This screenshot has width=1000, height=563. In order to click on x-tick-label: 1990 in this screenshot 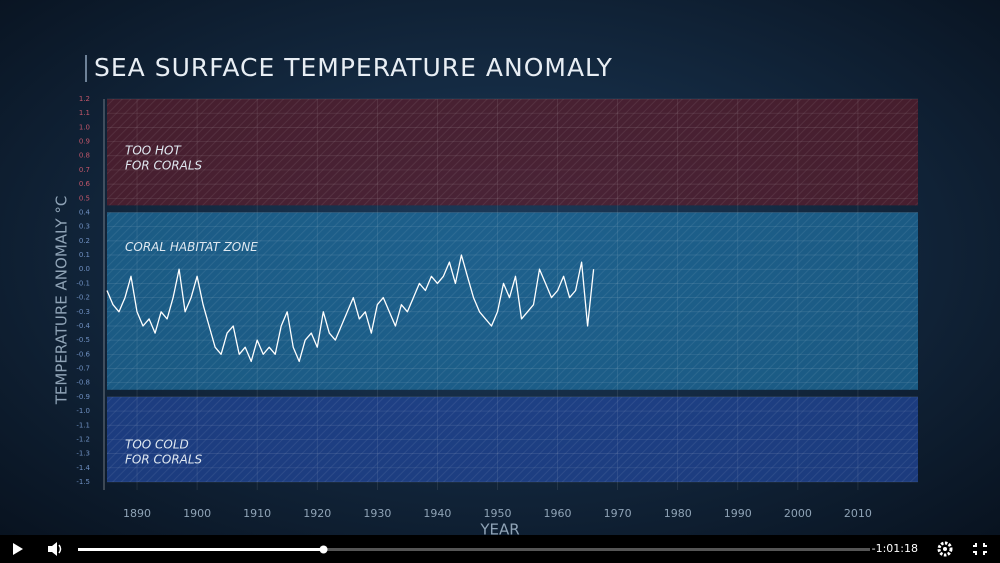, I will do `click(738, 513)`.